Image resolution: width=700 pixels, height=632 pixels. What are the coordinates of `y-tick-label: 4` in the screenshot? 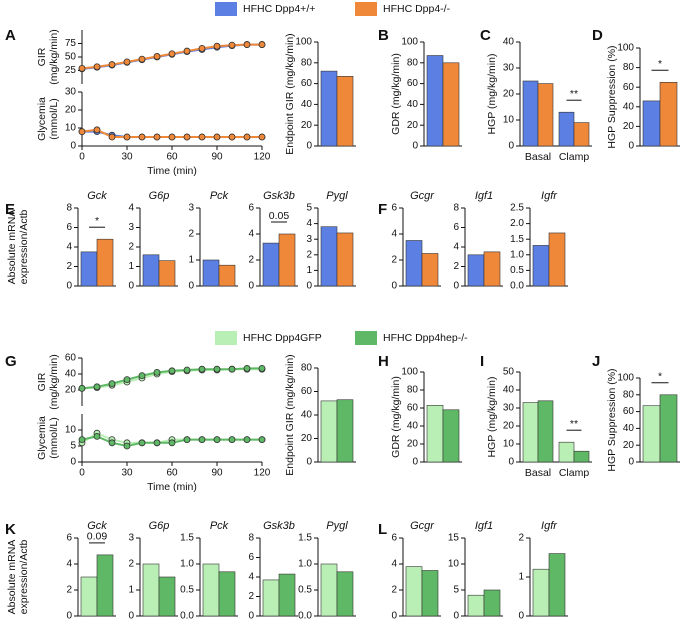 It's located at (69, 247).